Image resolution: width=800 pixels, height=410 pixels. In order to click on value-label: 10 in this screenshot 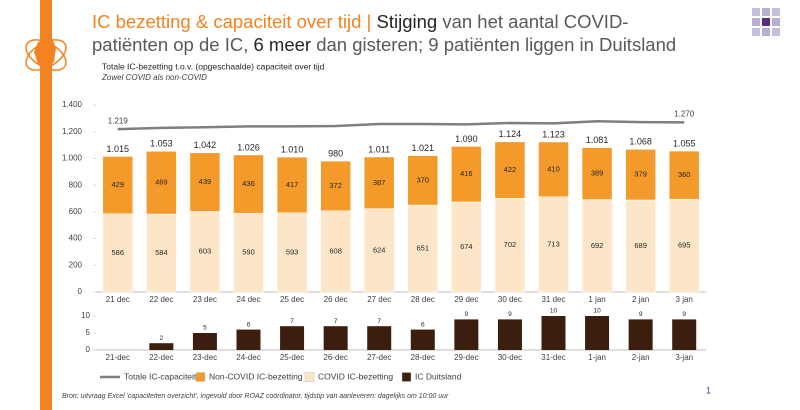, I will do `click(554, 311)`.